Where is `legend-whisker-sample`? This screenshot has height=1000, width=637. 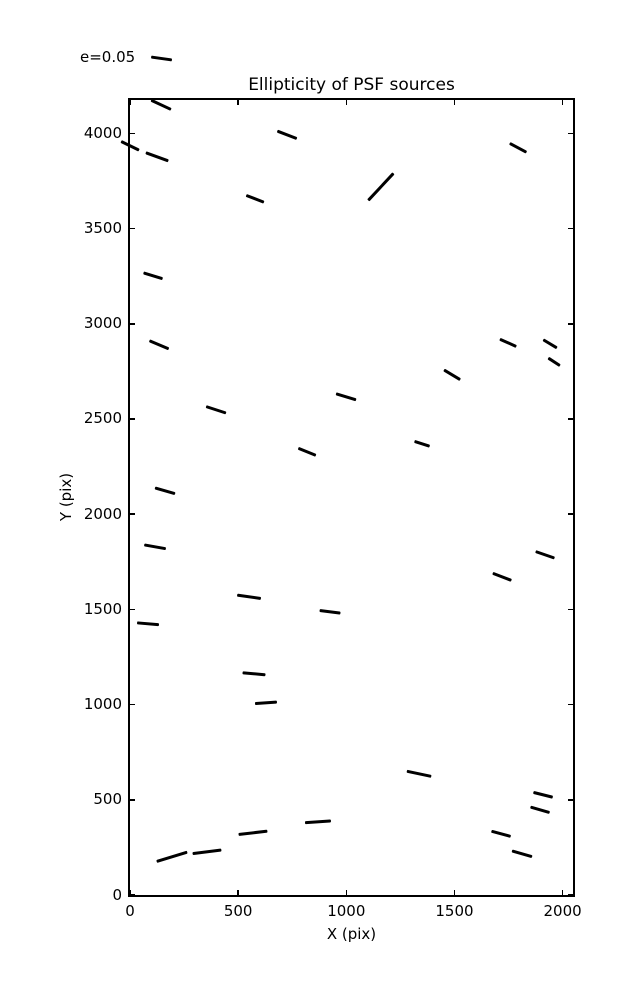
legend-whisker-sample is located at coordinates (161, 58).